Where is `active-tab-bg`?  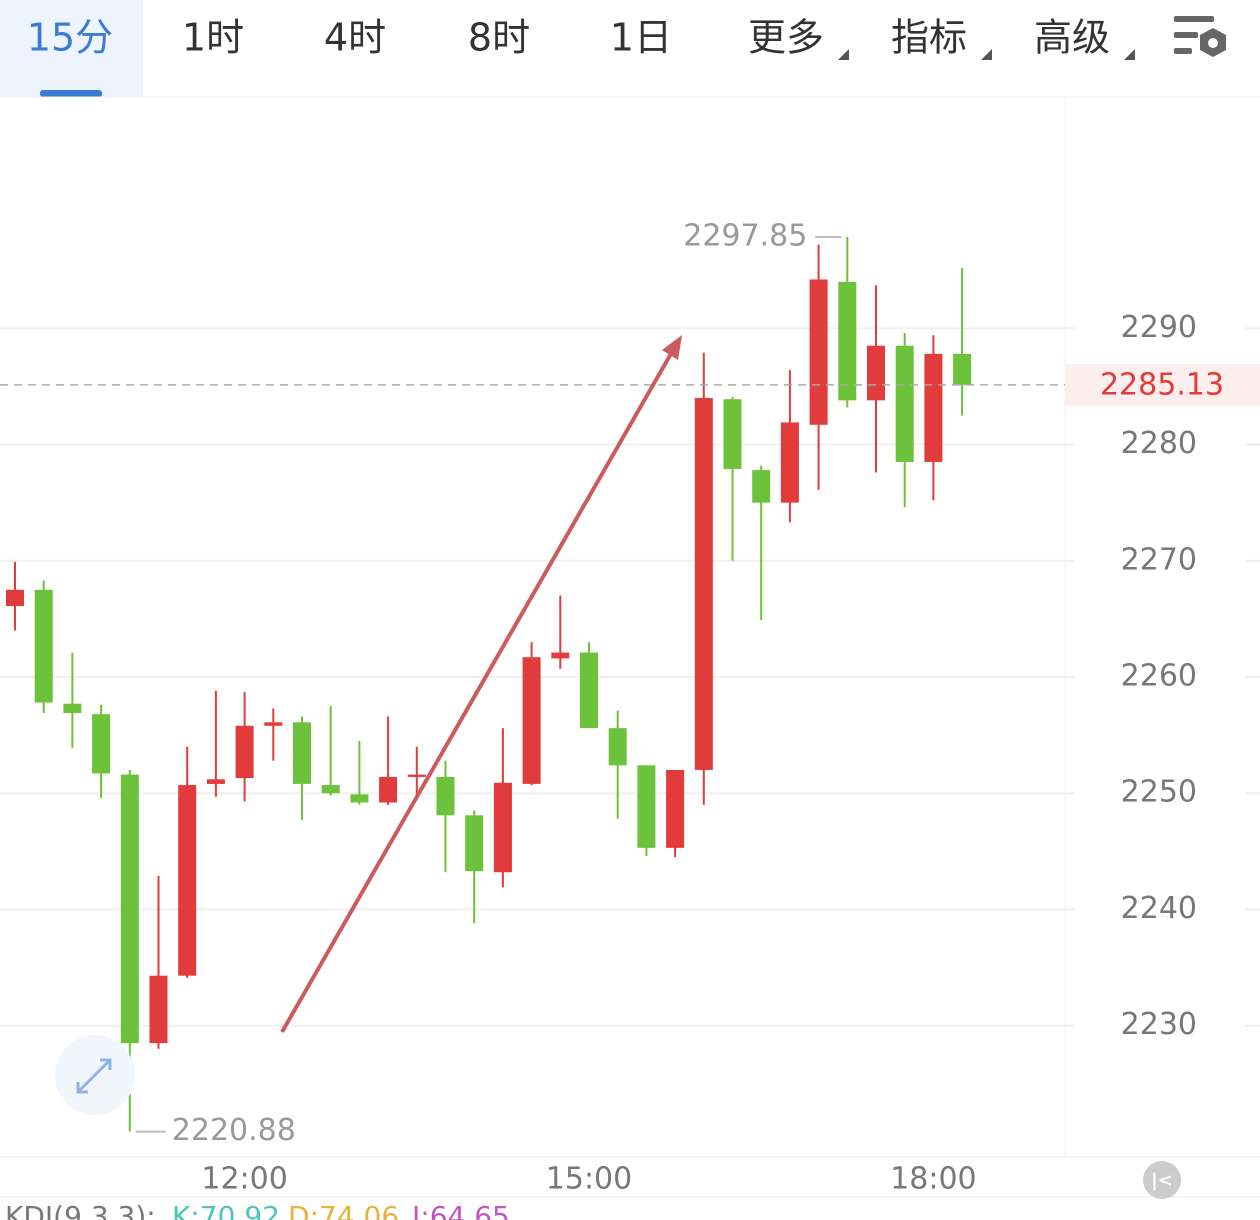 active-tab-bg is located at coordinates (71, 48).